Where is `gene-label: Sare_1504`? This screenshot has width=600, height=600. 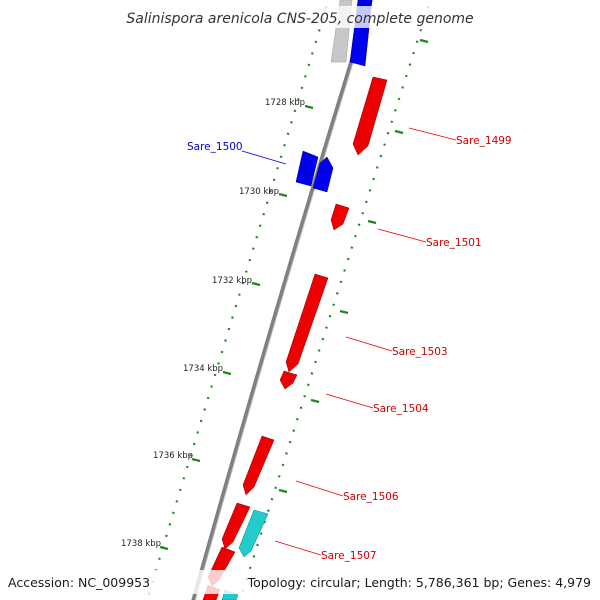
gene-label: Sare_1504 is located at coordinates (401, 409).